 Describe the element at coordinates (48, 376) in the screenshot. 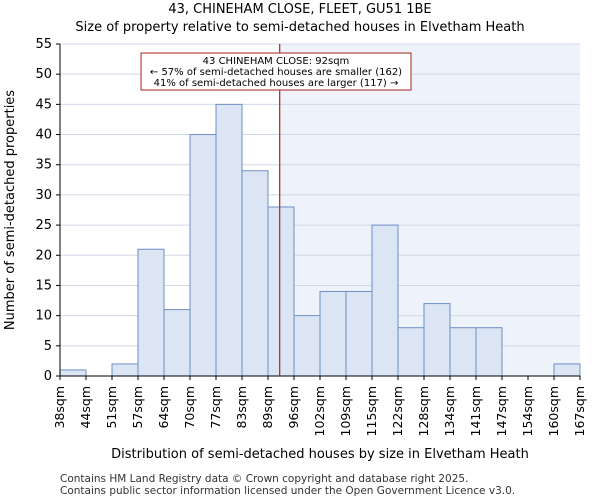

I see `y-tick-label: 0` at that location.